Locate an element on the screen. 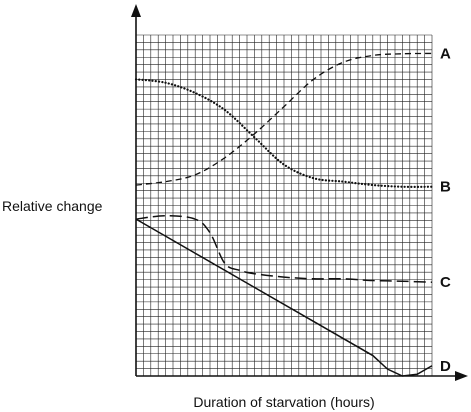 This screenshot has width=471, height=412. series-label-c: C is located at coordinates (445, 282).